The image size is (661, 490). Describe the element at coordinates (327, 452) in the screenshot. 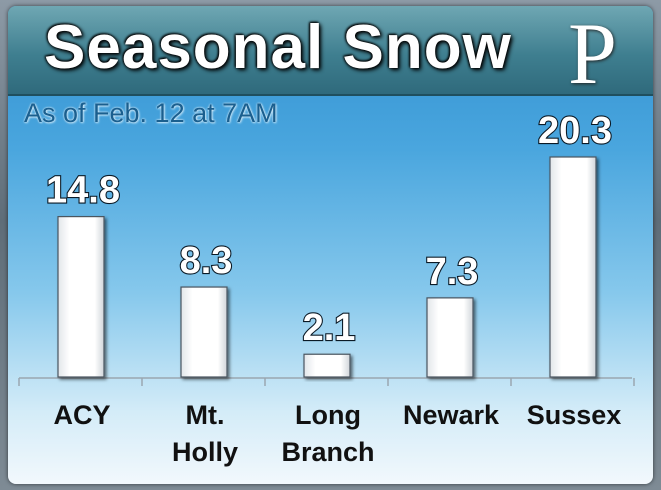

I see `category-label: Branch` at that location.